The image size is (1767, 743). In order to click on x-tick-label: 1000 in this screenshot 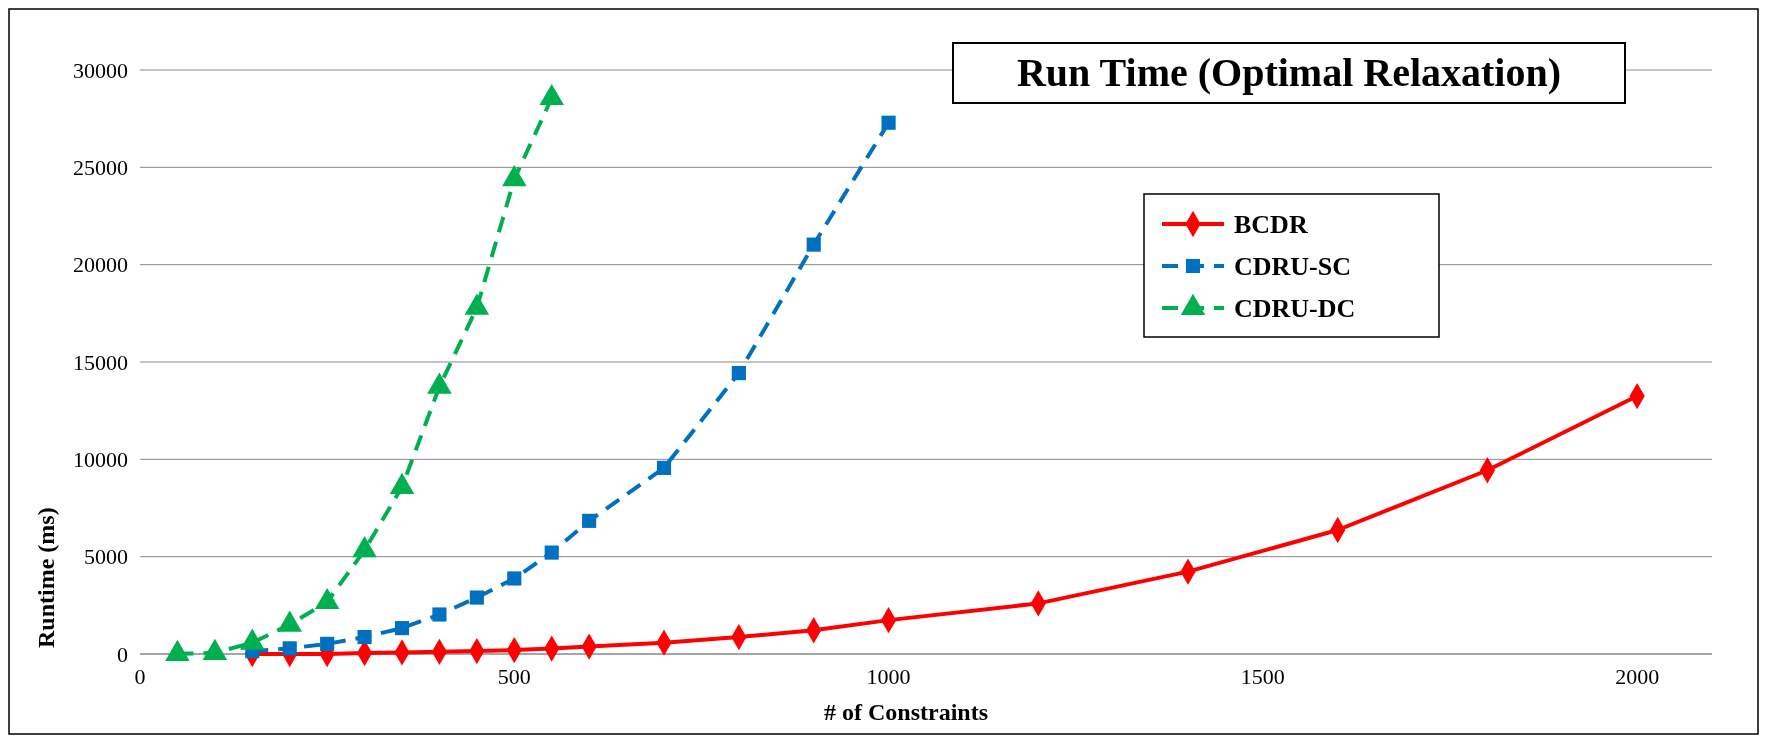, I will do `click(888, 676)`.